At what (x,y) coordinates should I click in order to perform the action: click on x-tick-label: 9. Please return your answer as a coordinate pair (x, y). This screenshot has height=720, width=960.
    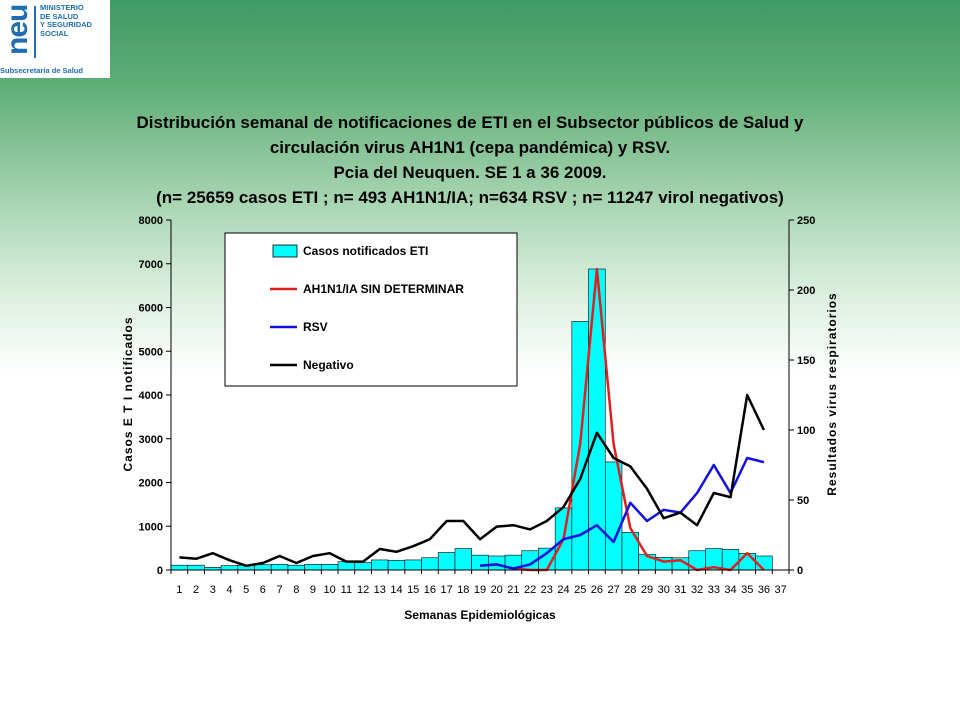
    Looking at the image, I should click on (313, 590).